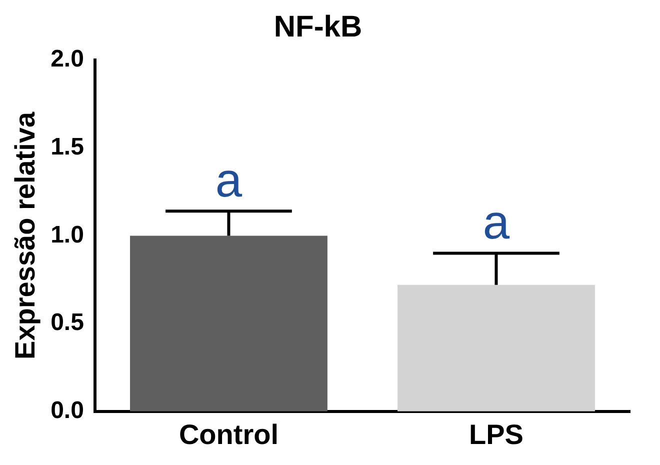 The height and width of the screenshot is (465, 660). What do you see at coordinates (67, 59) in the screenshot?
I see `y-tick-label: 2.0` at bounding box center [67, 59].